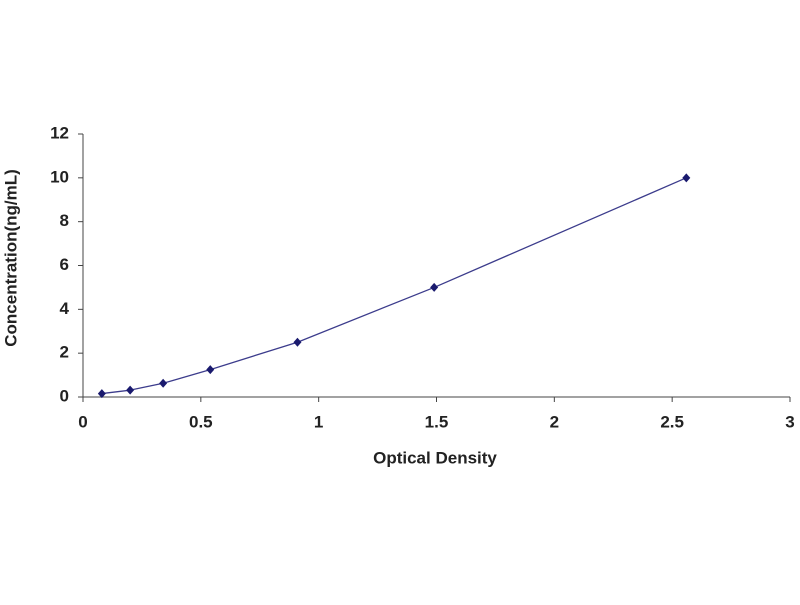 The image size is (800, 605). I want to click on x-axis-title: Optical Density, so click(435, 457).